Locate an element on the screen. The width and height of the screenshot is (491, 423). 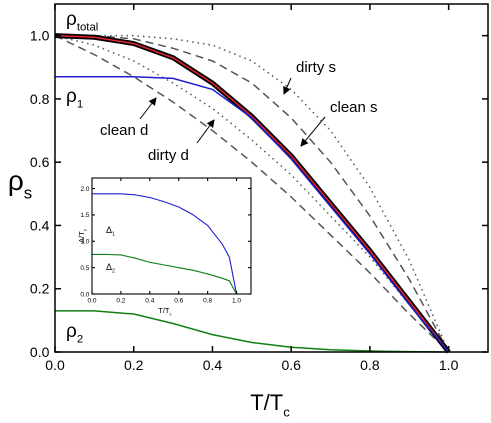
inset-background is located at coordinates (171, 236).